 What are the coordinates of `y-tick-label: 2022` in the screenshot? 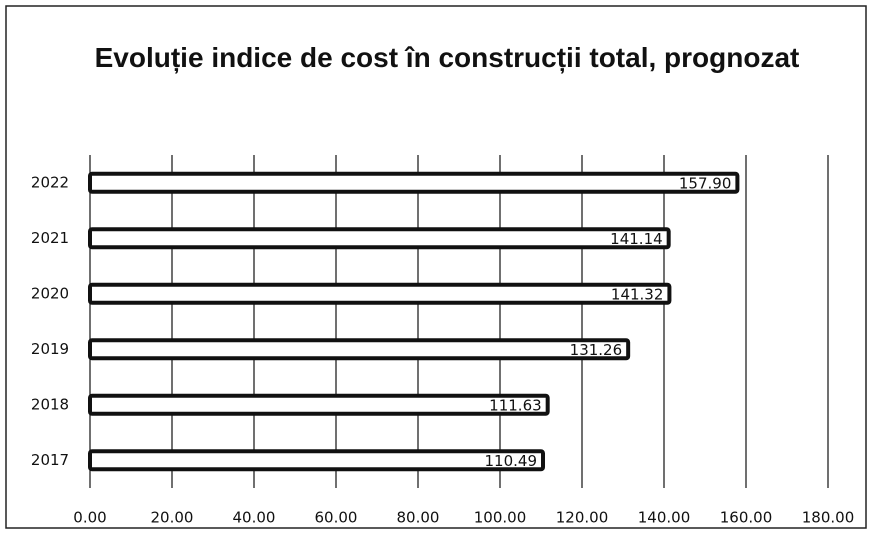 It's located at (50, 182).